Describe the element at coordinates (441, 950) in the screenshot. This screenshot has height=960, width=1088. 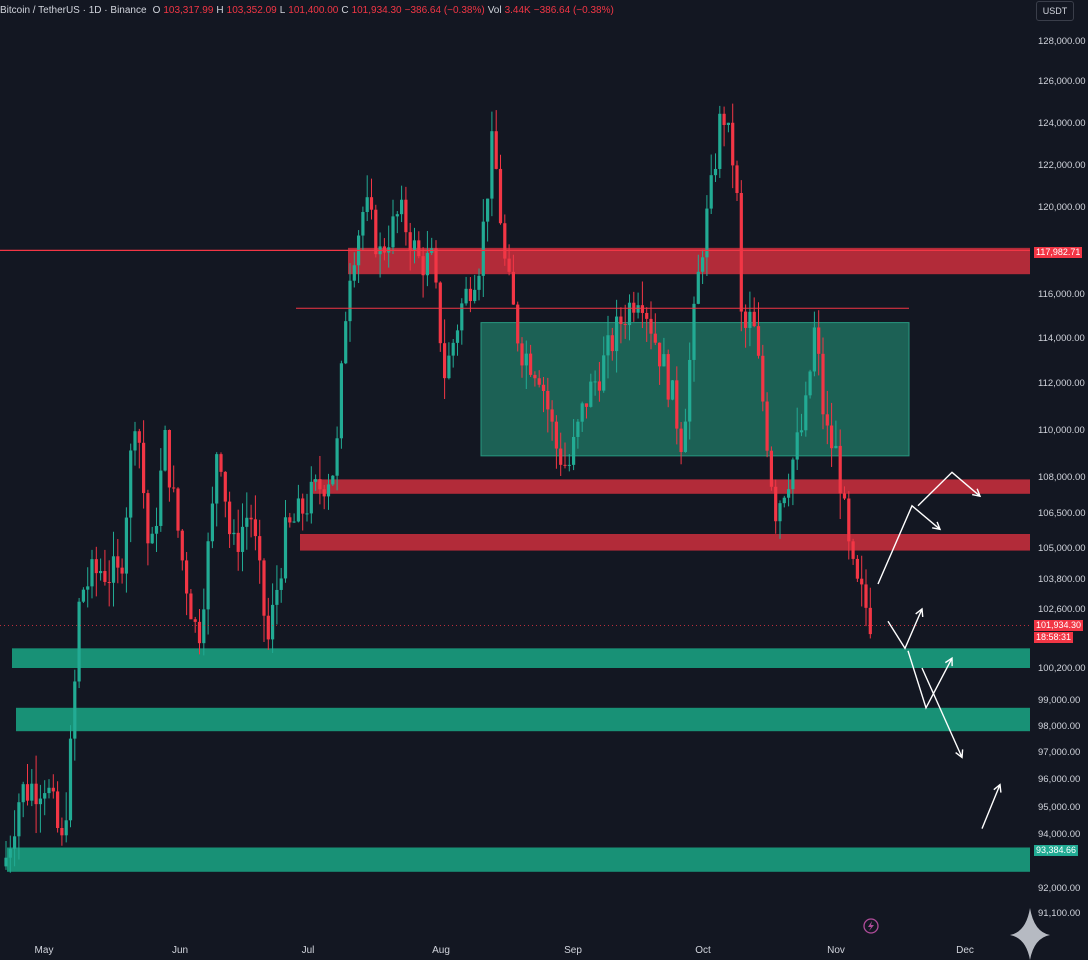
I see `time-tick-label: Aug` at that location.